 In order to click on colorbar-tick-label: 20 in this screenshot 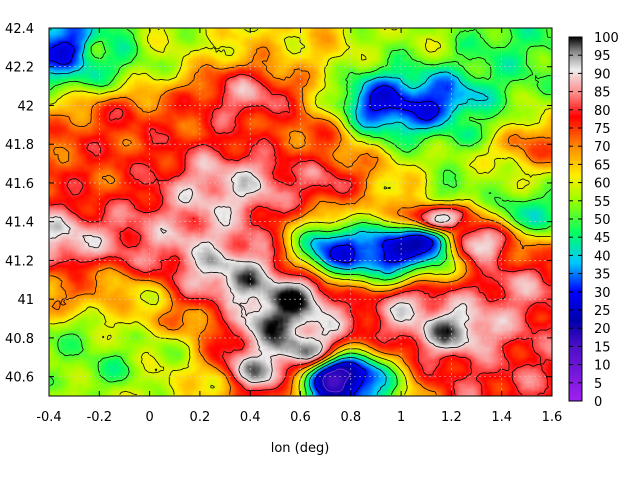, I will do `click(602, 329)`.